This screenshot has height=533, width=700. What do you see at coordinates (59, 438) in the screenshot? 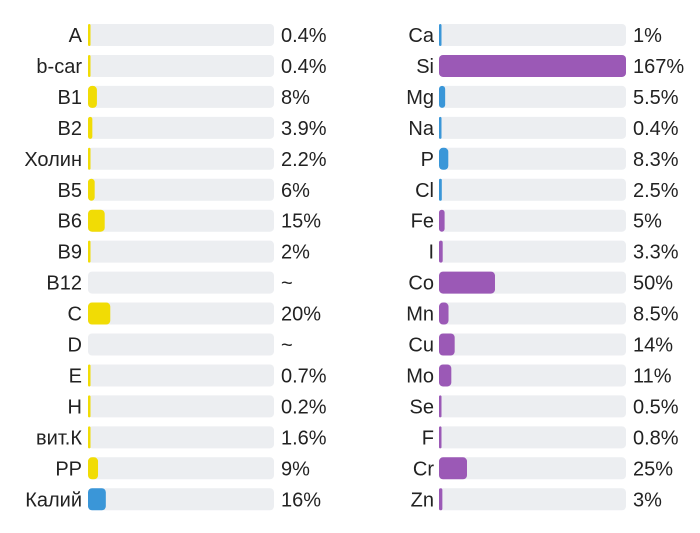
I see `vitamins-label-13: вит.К` at bounding box center [59, 438].